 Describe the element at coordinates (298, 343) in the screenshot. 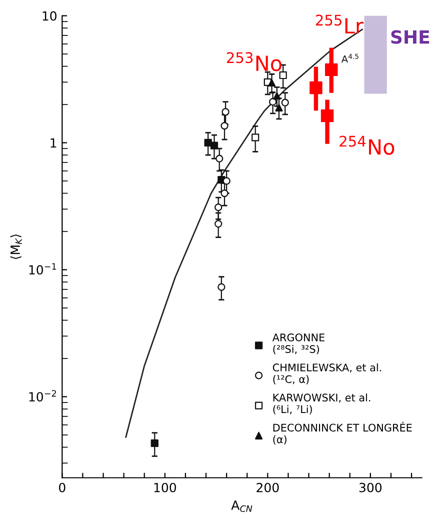

I see `legend-label: ARGONNE (²⁸Si, ³²S)` at that location.